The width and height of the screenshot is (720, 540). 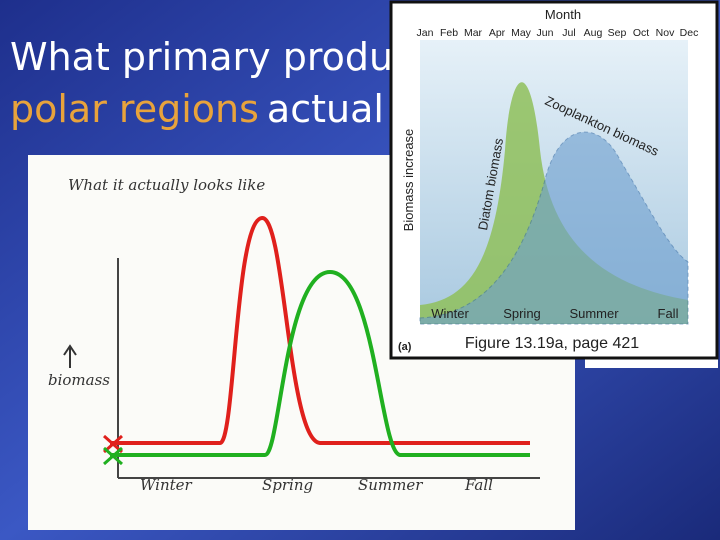 I want to click on month-label: Dec, so click(x=689, y=33).